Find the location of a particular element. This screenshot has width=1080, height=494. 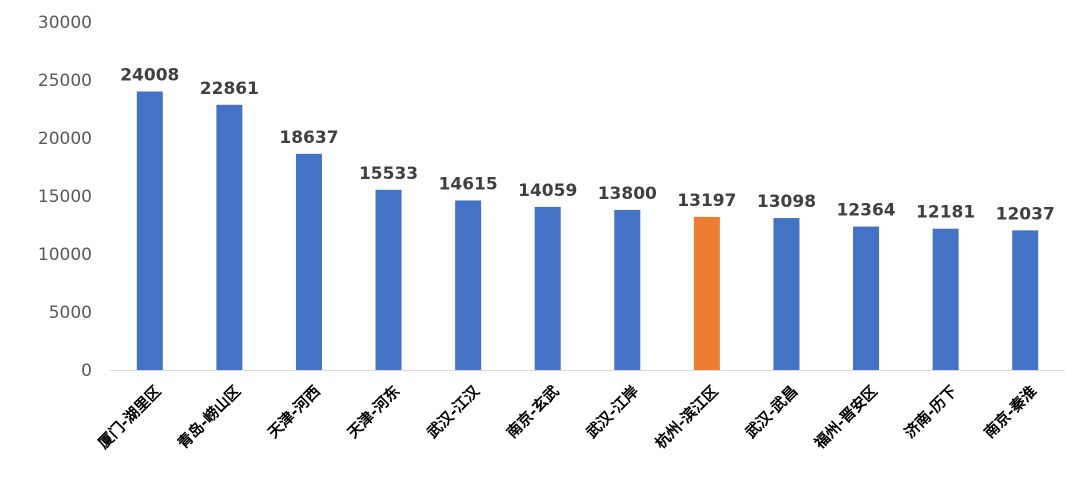

y-axis-ticks: 0 5000 10000 15000 20000 25000 30000 is located at coordinates (65, 197).